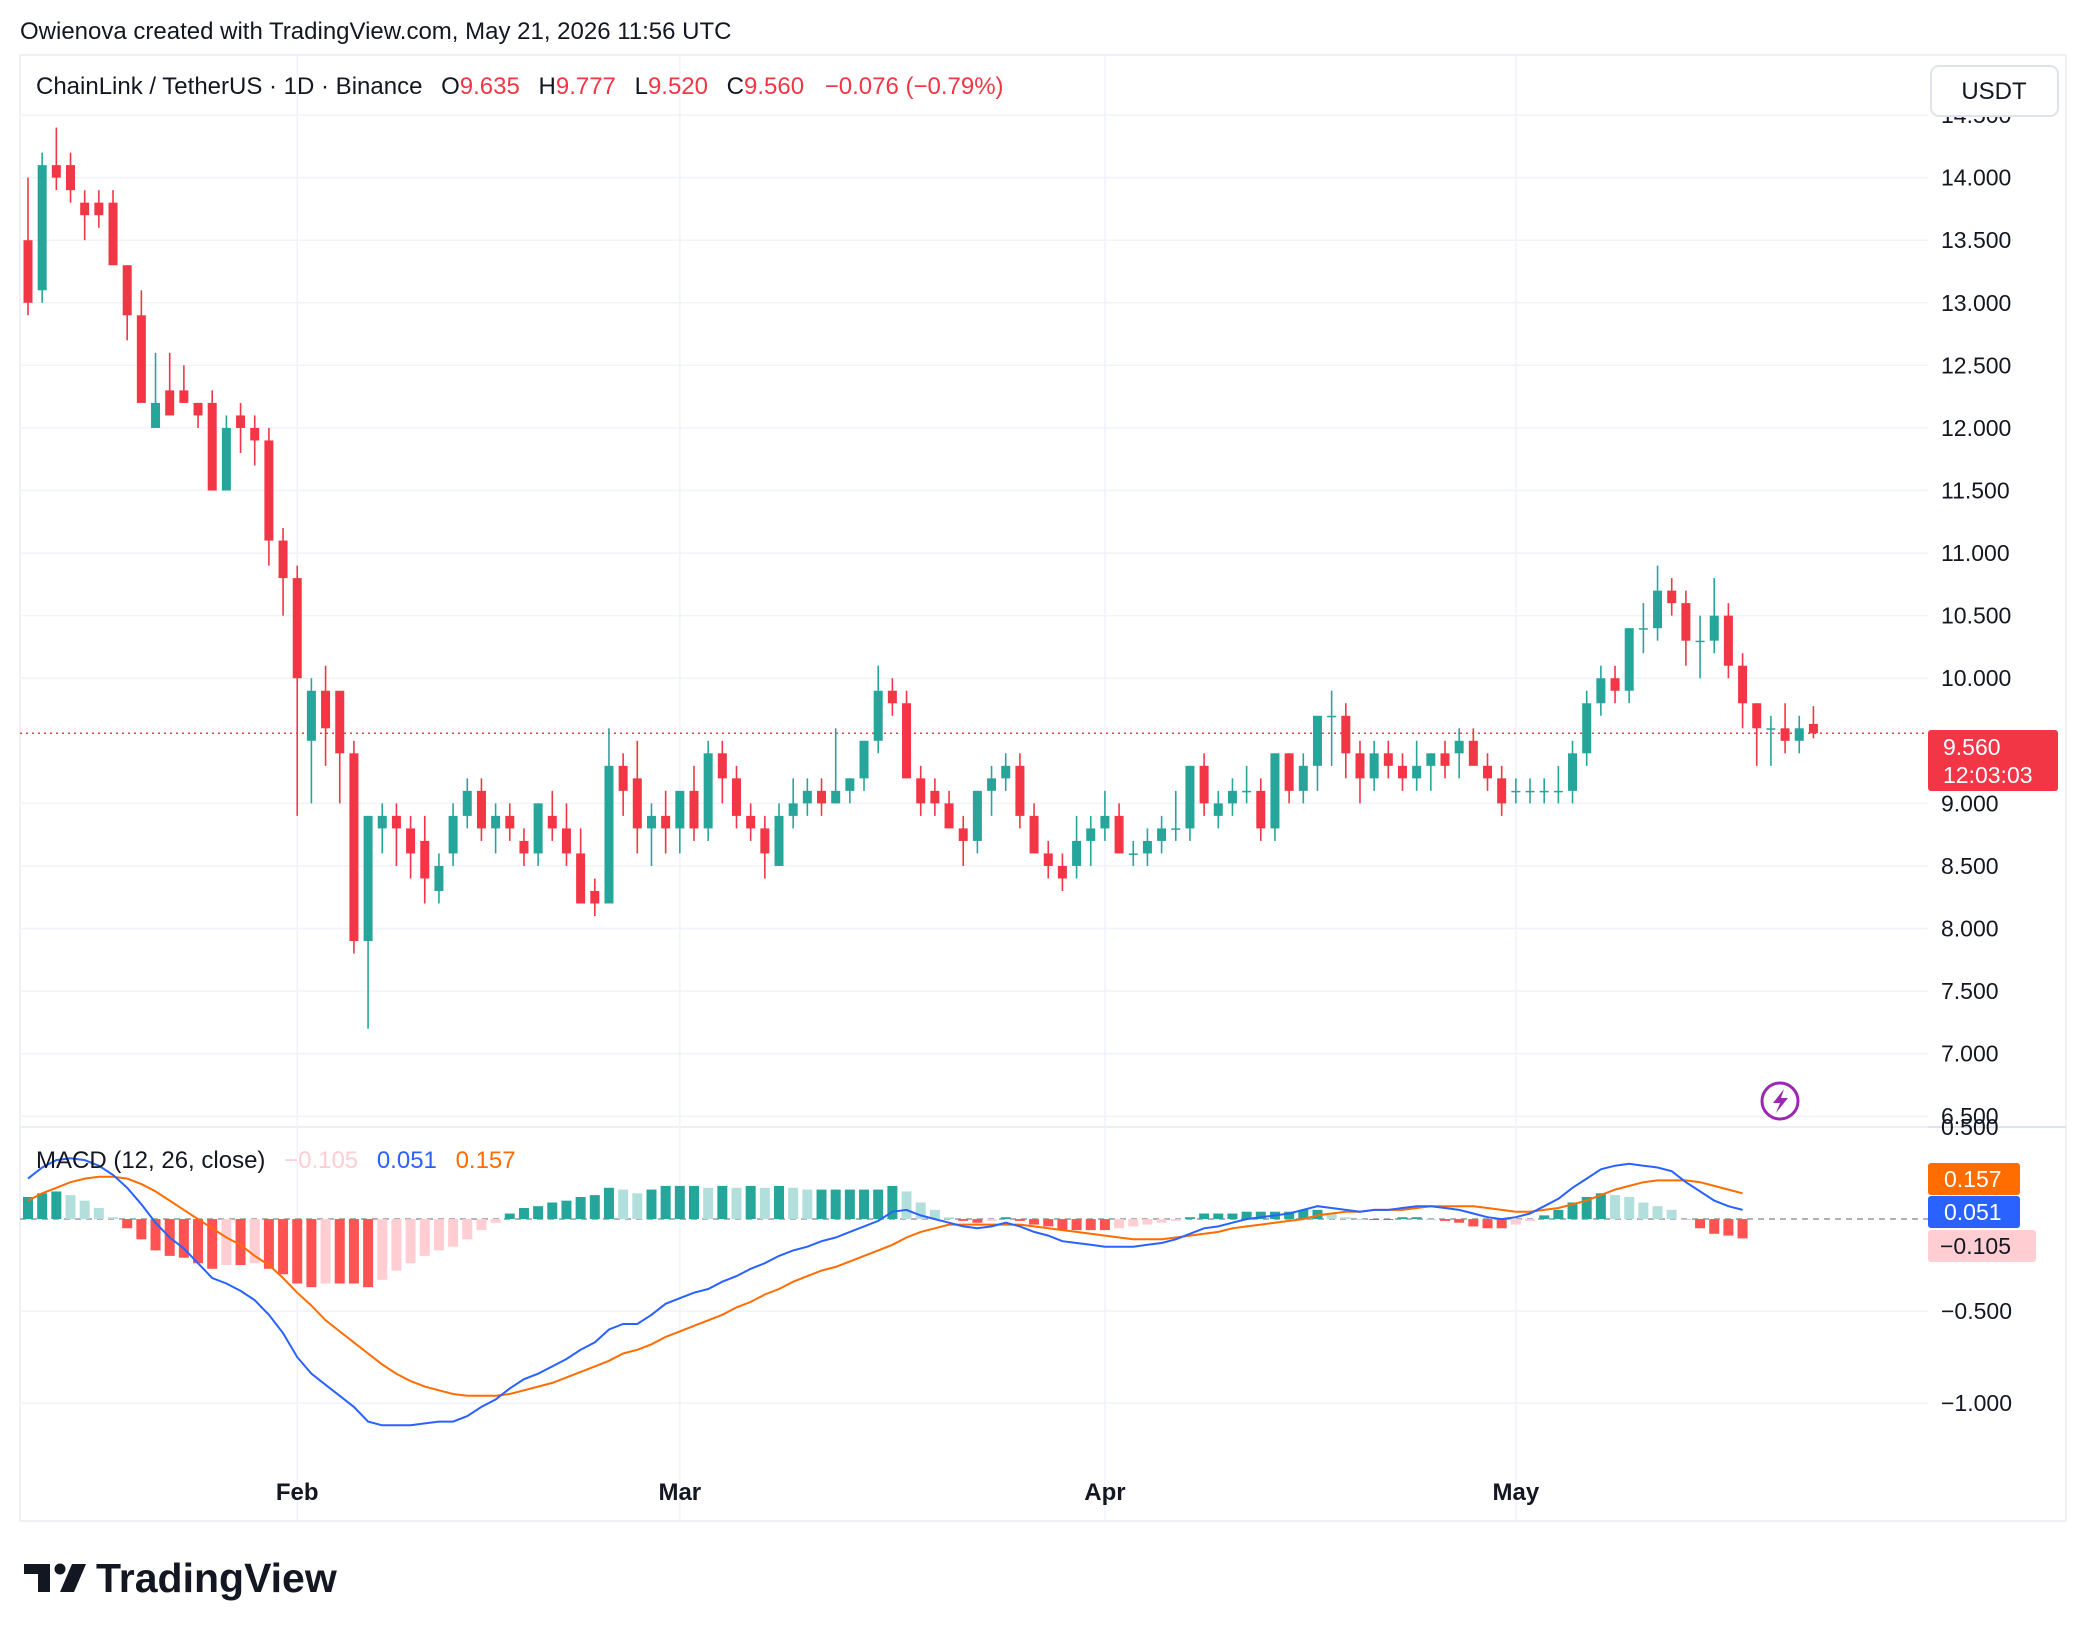 Image resolution: width=2084 pixels, height=1641 pixels. What do you see at coordinates (679, 1492) in the screenshot?
I see `time-tick-label: Mar` at bounding box center [679, 1492].